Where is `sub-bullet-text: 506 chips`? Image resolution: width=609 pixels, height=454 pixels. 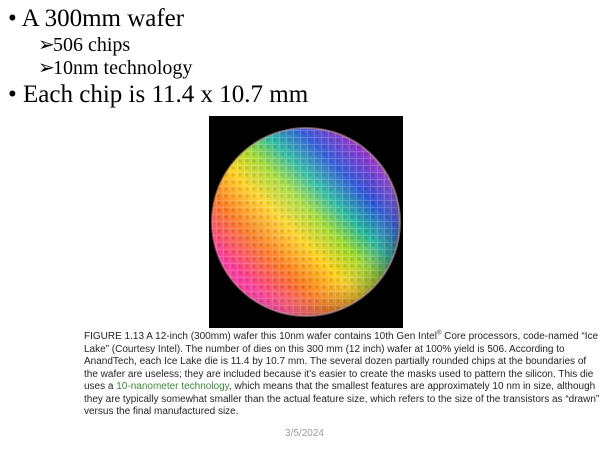 sub-bullet-text: 506 chips is located at coordinates (92, 45).